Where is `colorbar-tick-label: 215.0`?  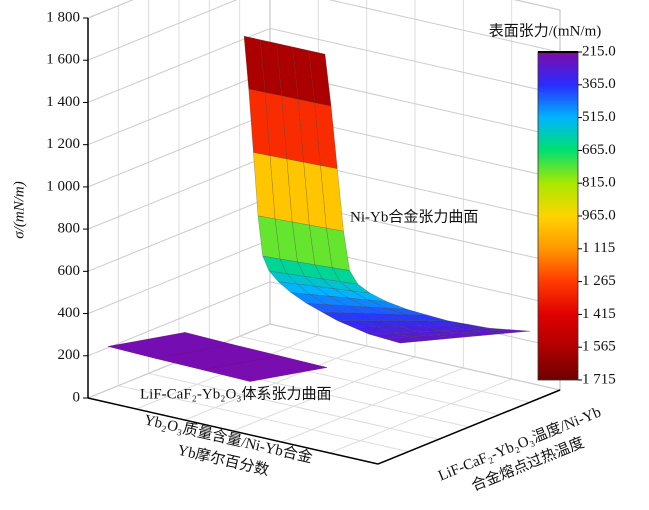
colorbar-tick-label: 215.0 is located at coordinates (599, 51).